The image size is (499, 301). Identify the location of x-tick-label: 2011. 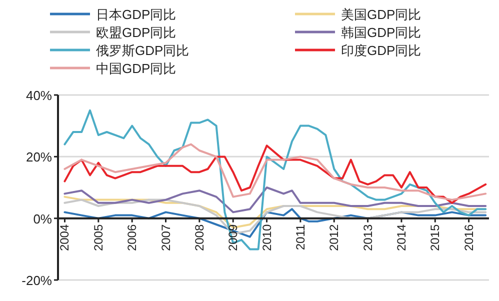
(300, 237).